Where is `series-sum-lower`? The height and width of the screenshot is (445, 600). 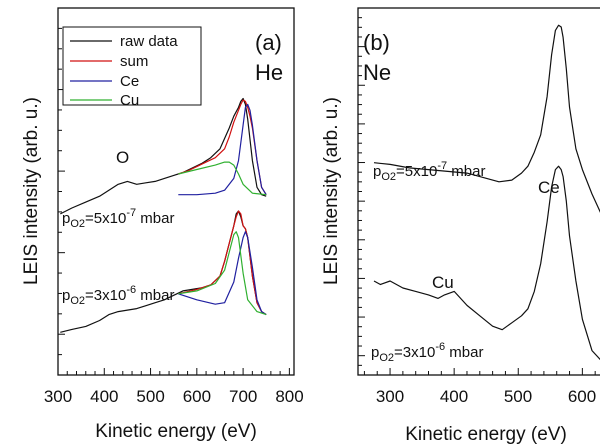 series-sum-lower is located at coordinates (222, 263).